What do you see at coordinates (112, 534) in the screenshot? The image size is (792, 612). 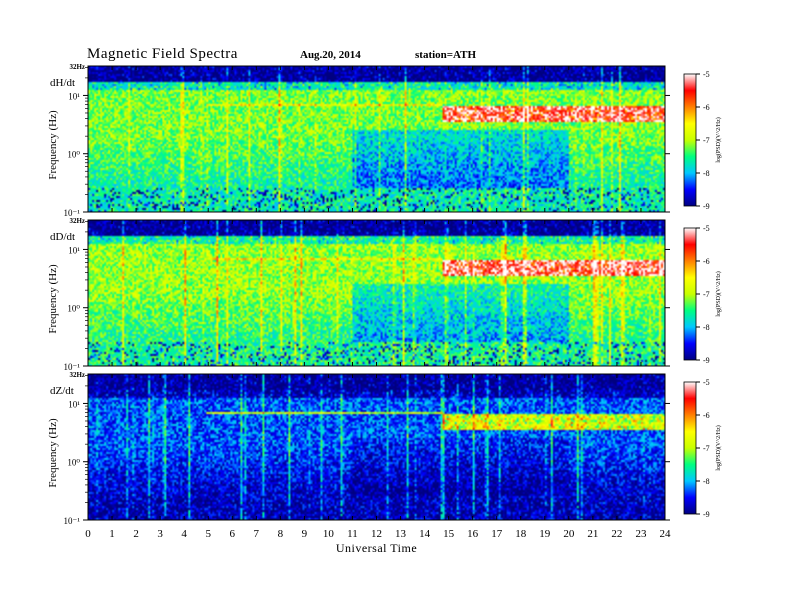 I see `x-tick-label: 1` at bounding box center [112, 534].